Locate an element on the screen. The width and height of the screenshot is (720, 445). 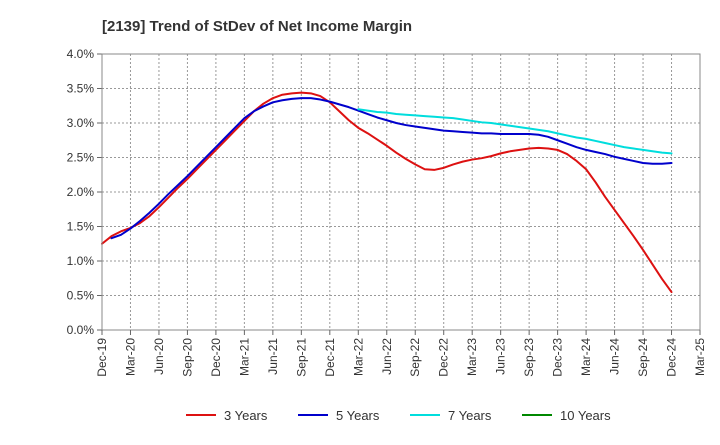
y-tick-label: 3.5% is located at coordinates (81, 89).